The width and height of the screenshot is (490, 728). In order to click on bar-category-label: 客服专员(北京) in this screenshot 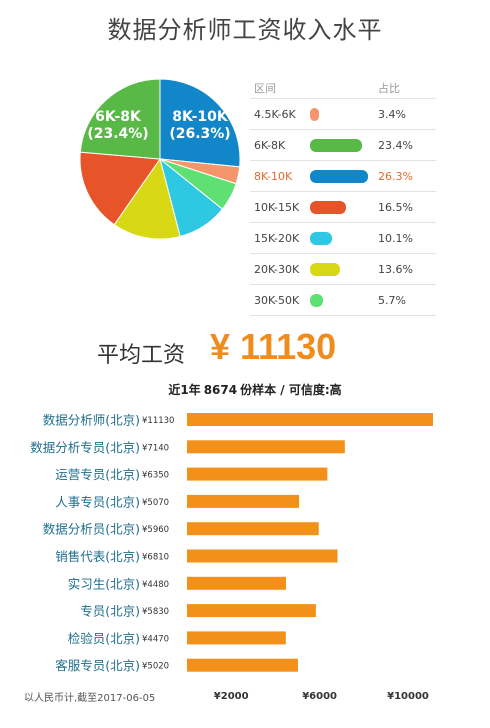, I will do `click(97, 665)`.